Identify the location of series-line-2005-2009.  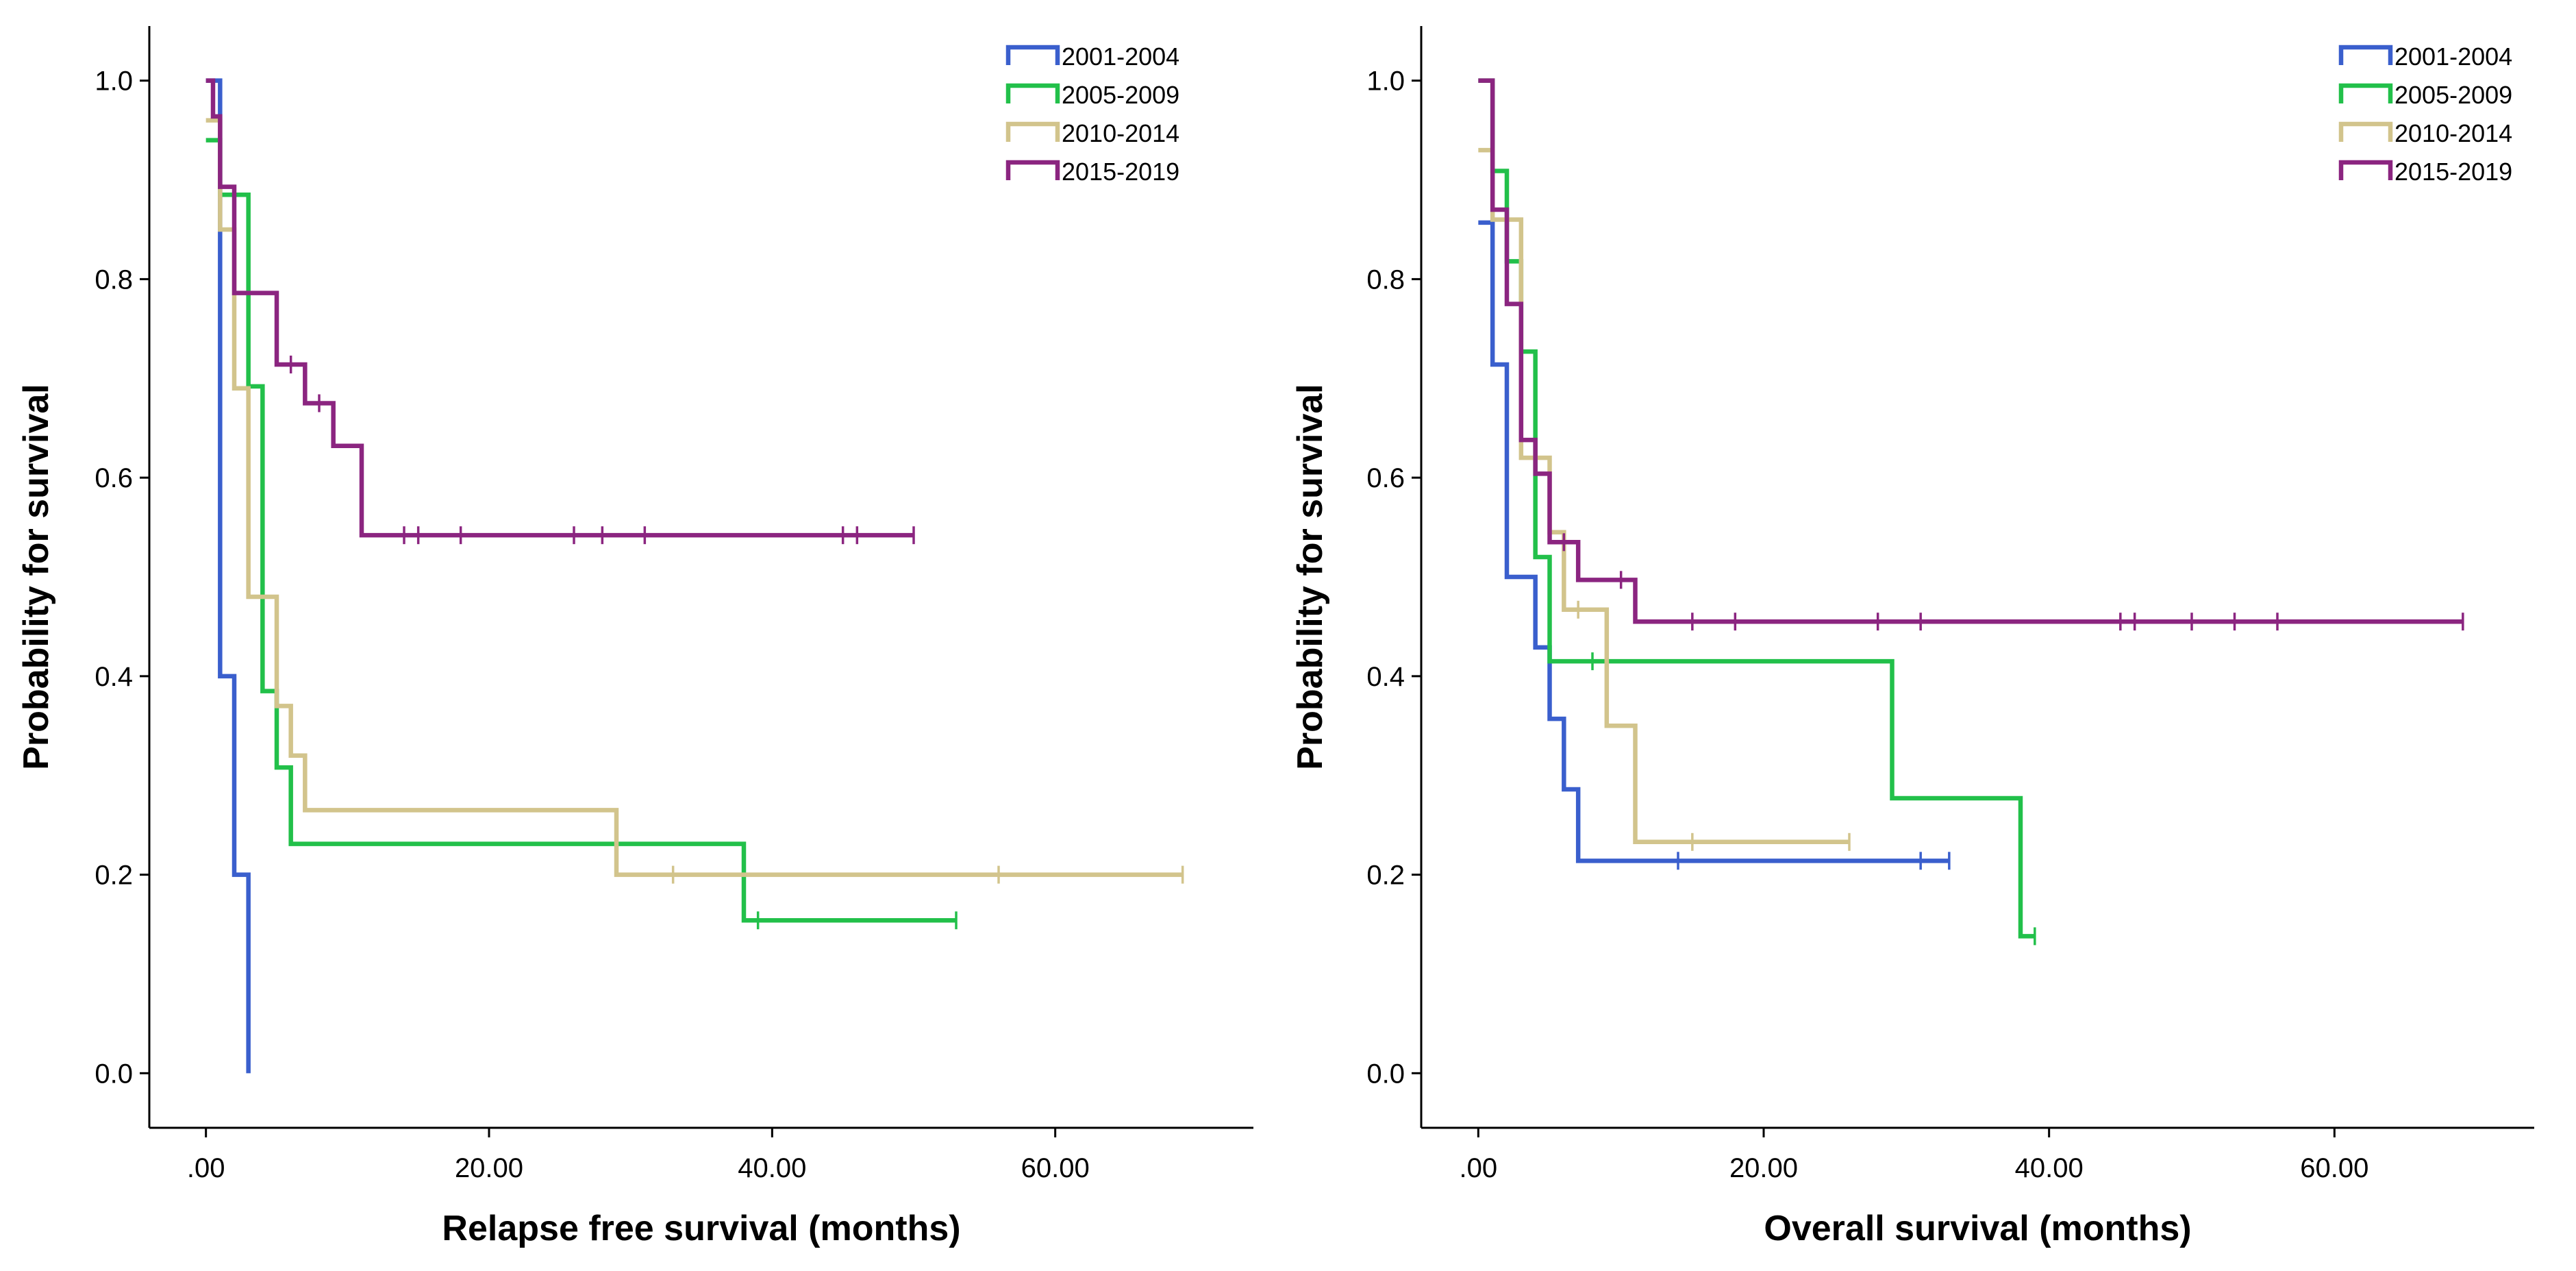
(1756, 508).